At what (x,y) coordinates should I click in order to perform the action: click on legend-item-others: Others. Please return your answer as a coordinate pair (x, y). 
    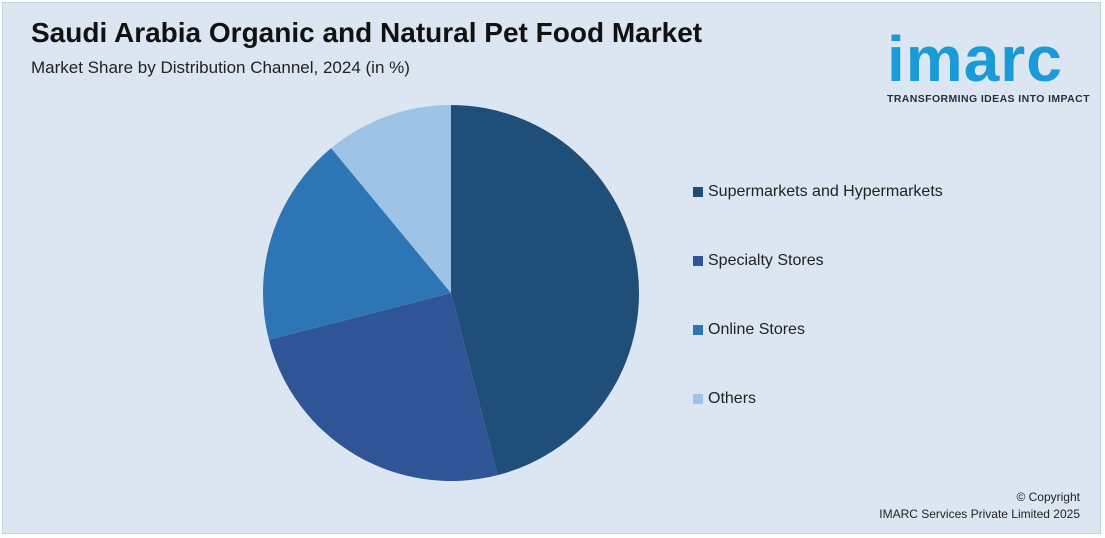
    Looking at the image, I should click on (724, 399).